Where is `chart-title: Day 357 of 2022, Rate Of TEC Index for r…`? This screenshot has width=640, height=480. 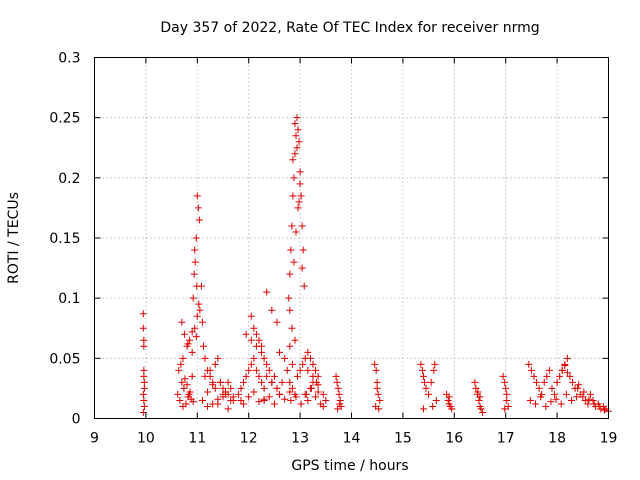
chart-title: Day 357 of 2022, Rate Of TEC Index for r… is located at coordinates (349, 28).